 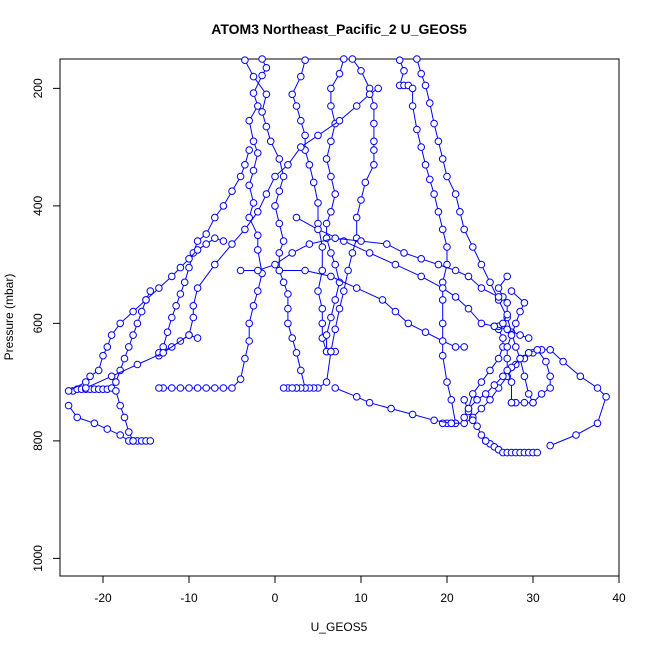 I want to click on x-tick-label: 10, so click(x=361, y=598).